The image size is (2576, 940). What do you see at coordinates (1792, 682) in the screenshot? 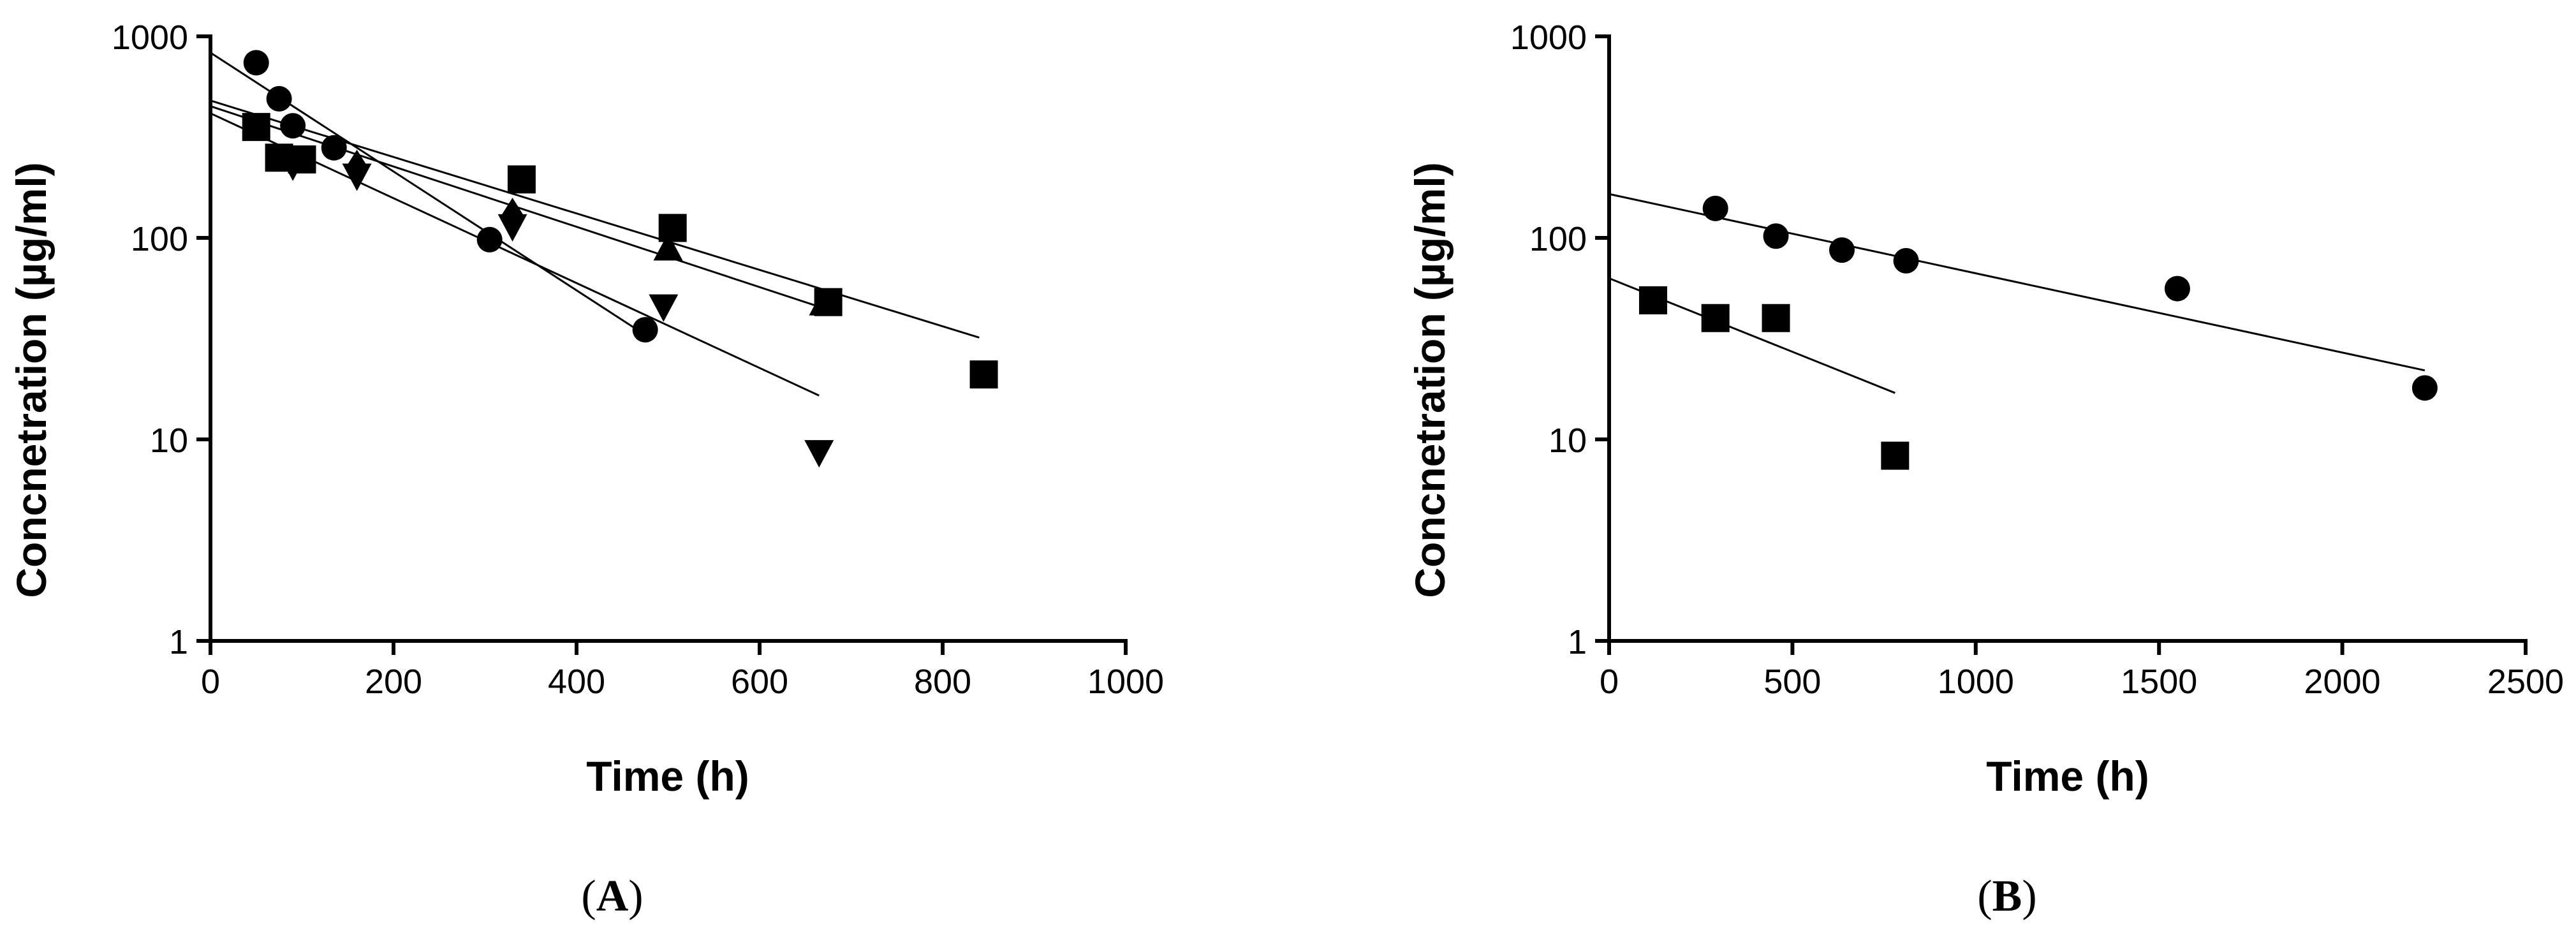
I see `x-tick-label: 500` at bounding box center [1792, 682].